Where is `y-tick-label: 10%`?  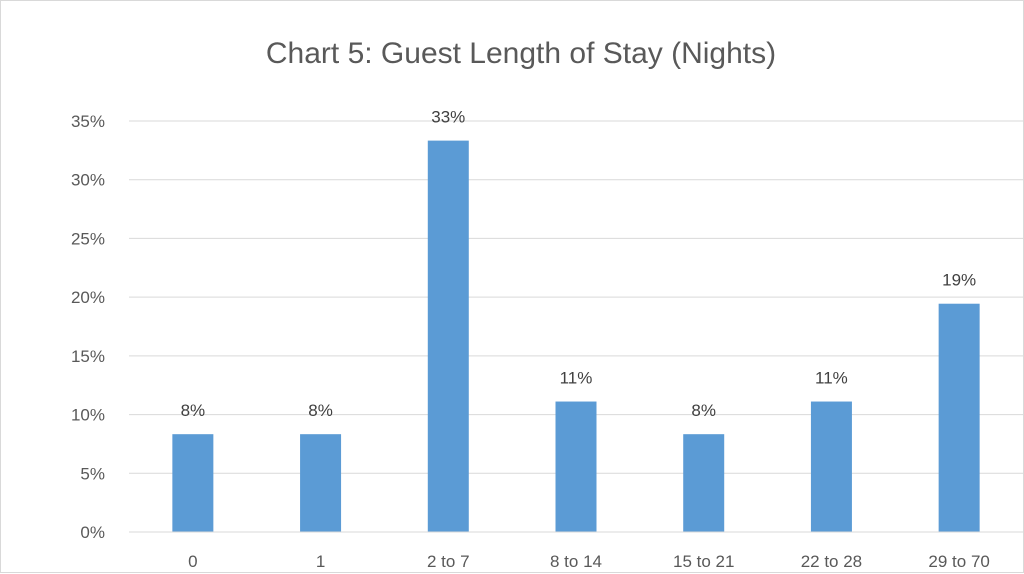 y-tick-label: 10% is located at coordinates (88, 415).